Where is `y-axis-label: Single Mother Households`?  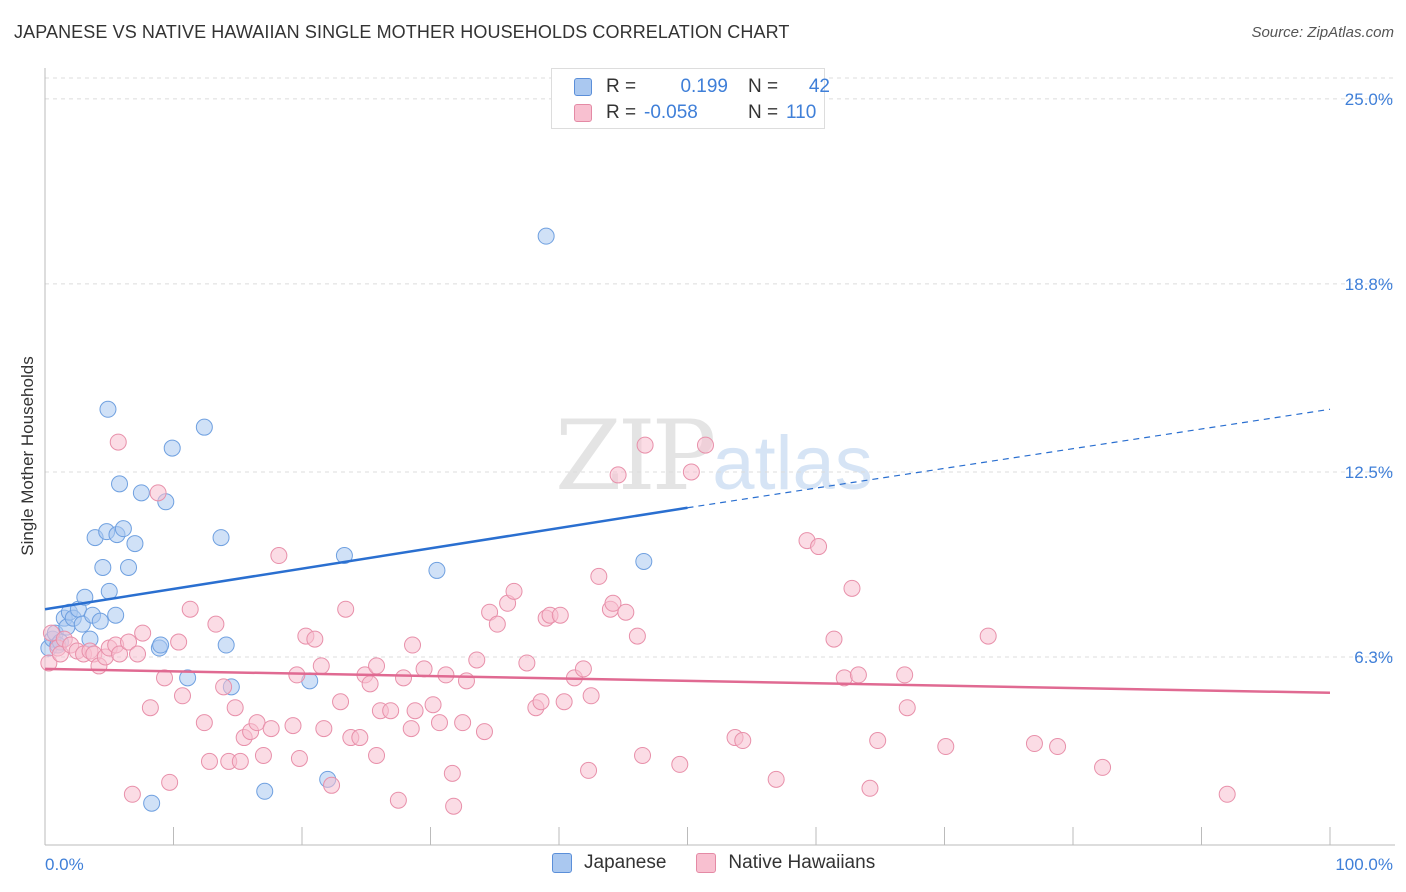 y-axis-label: Single Mother Households is located at coordinates (27, 456).